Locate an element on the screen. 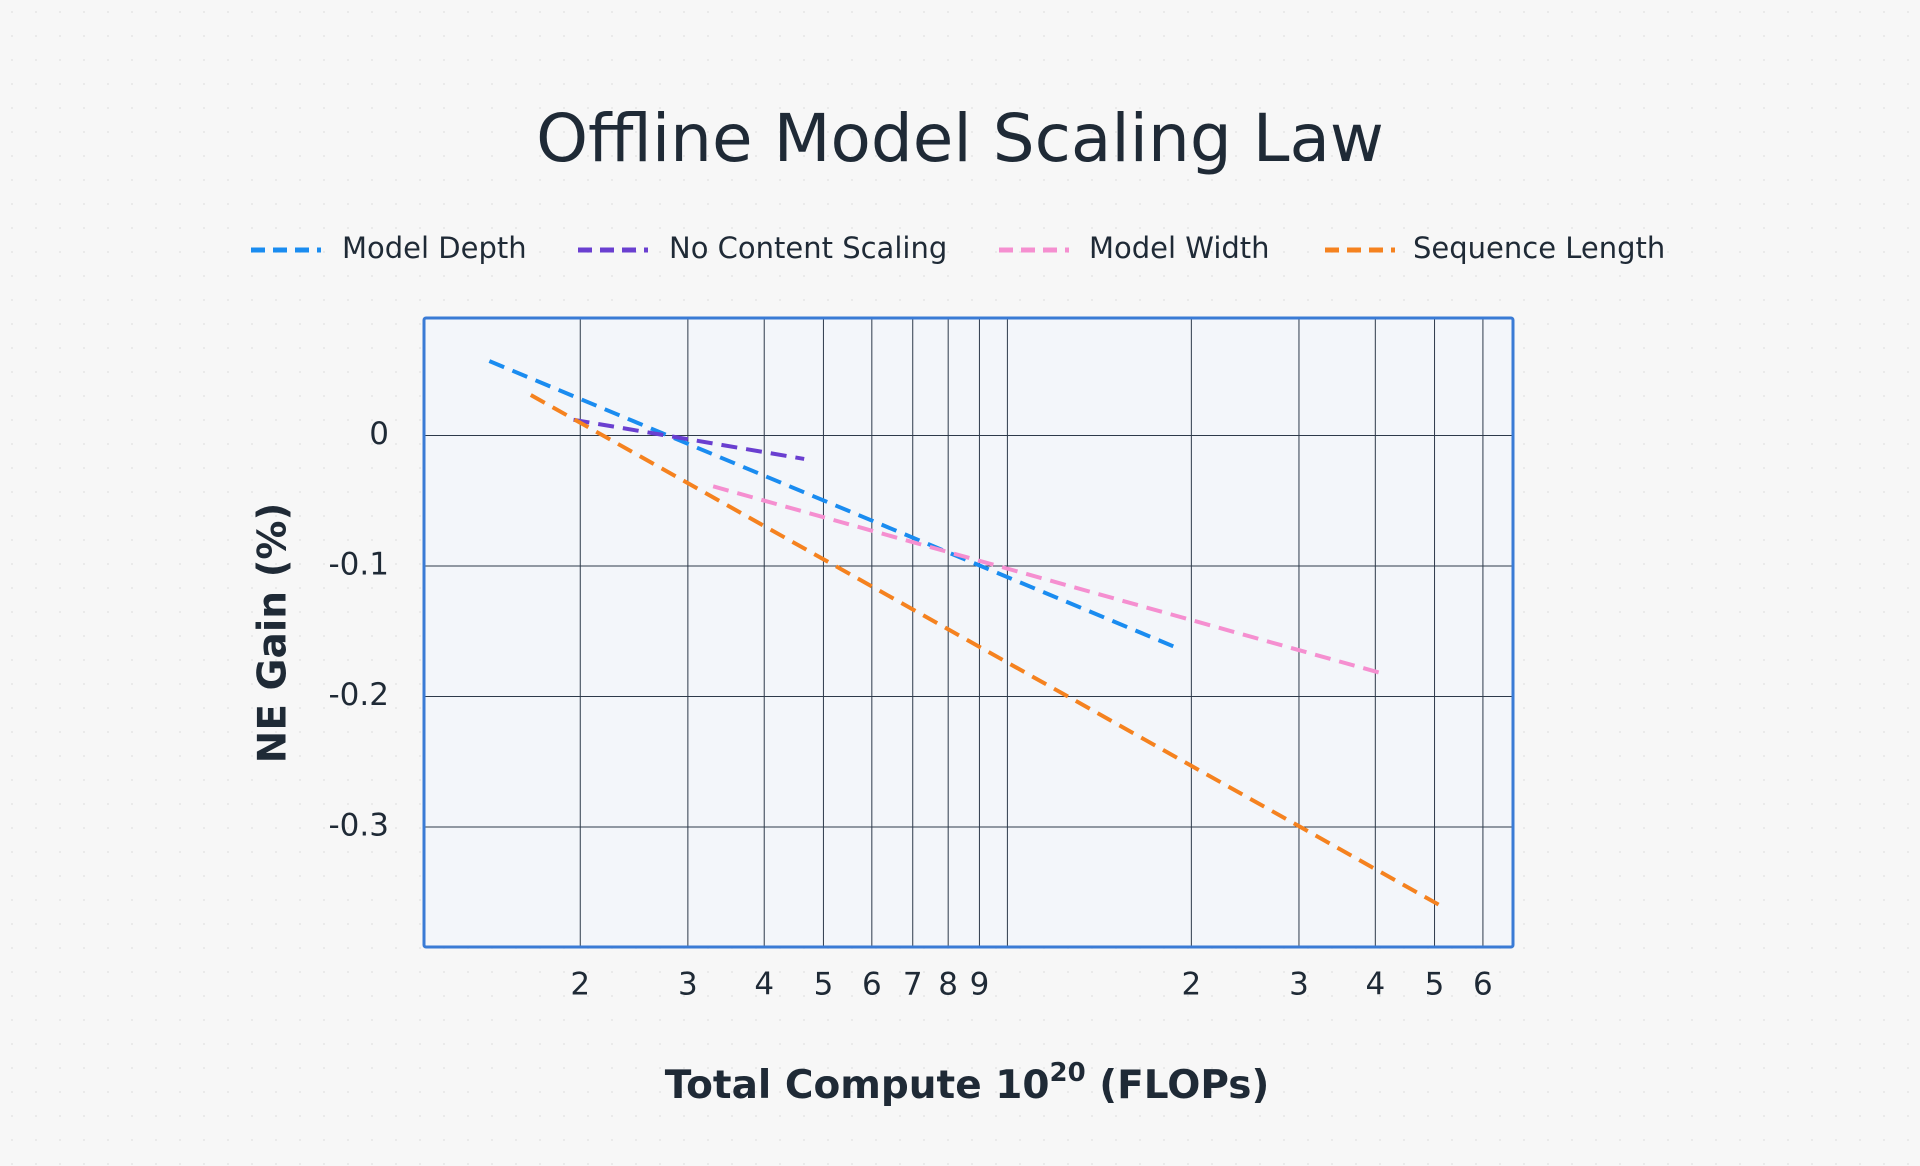 Image resolution: width=1920 pixels, height=1166 pixels. x-tick-label: 8 is located at coordinates (948, 985).